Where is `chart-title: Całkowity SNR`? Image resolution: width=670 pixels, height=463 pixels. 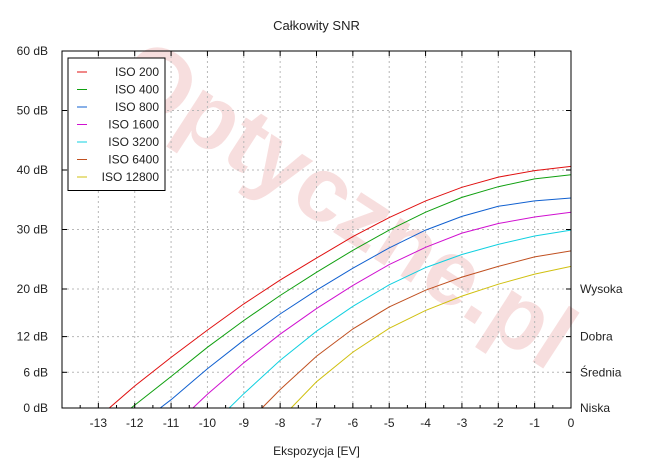
chart-title: Całkowity SNR is located at coordinates (316, 25).